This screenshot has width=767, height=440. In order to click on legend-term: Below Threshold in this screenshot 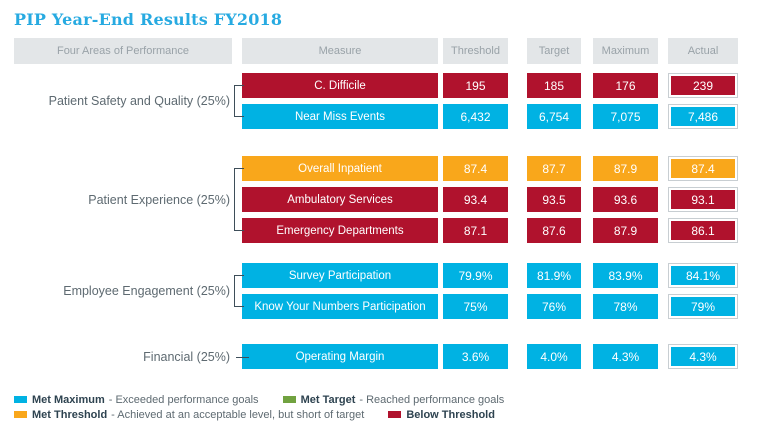, I will do `click(450, 414)`.